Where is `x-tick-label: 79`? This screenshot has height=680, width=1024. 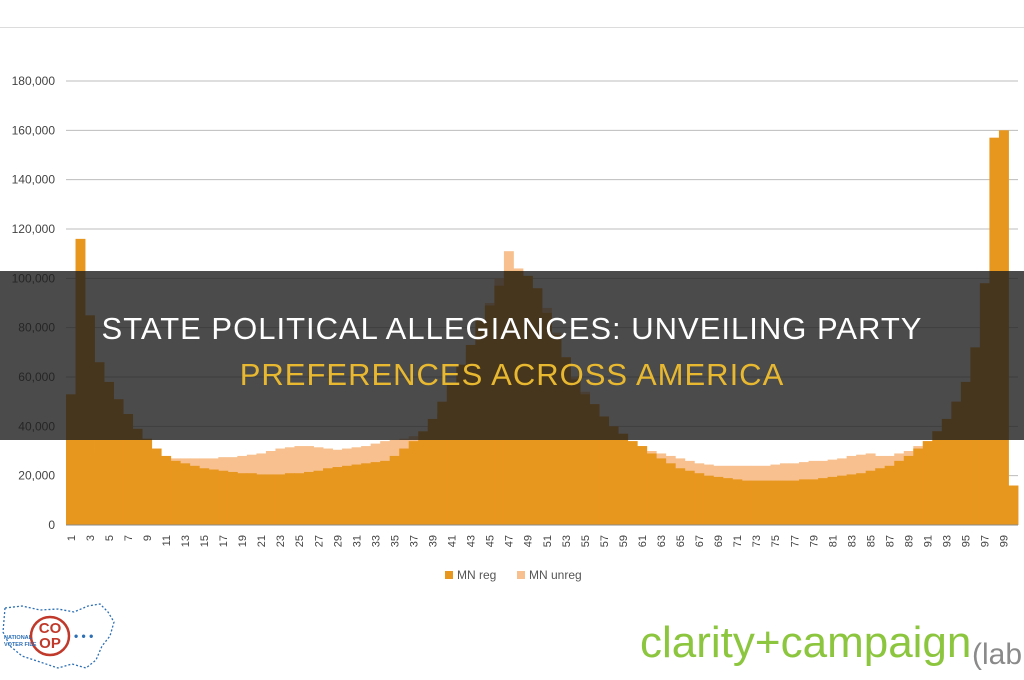
x-tick-label: 79 is located at coordinates (814, 541).